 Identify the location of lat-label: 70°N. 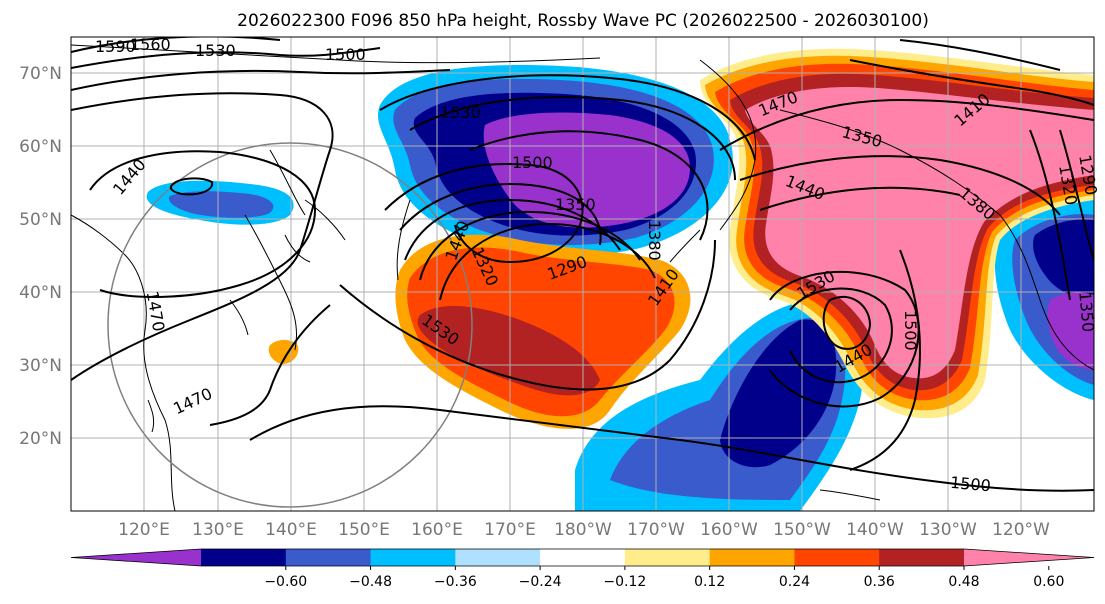
(40, 74).